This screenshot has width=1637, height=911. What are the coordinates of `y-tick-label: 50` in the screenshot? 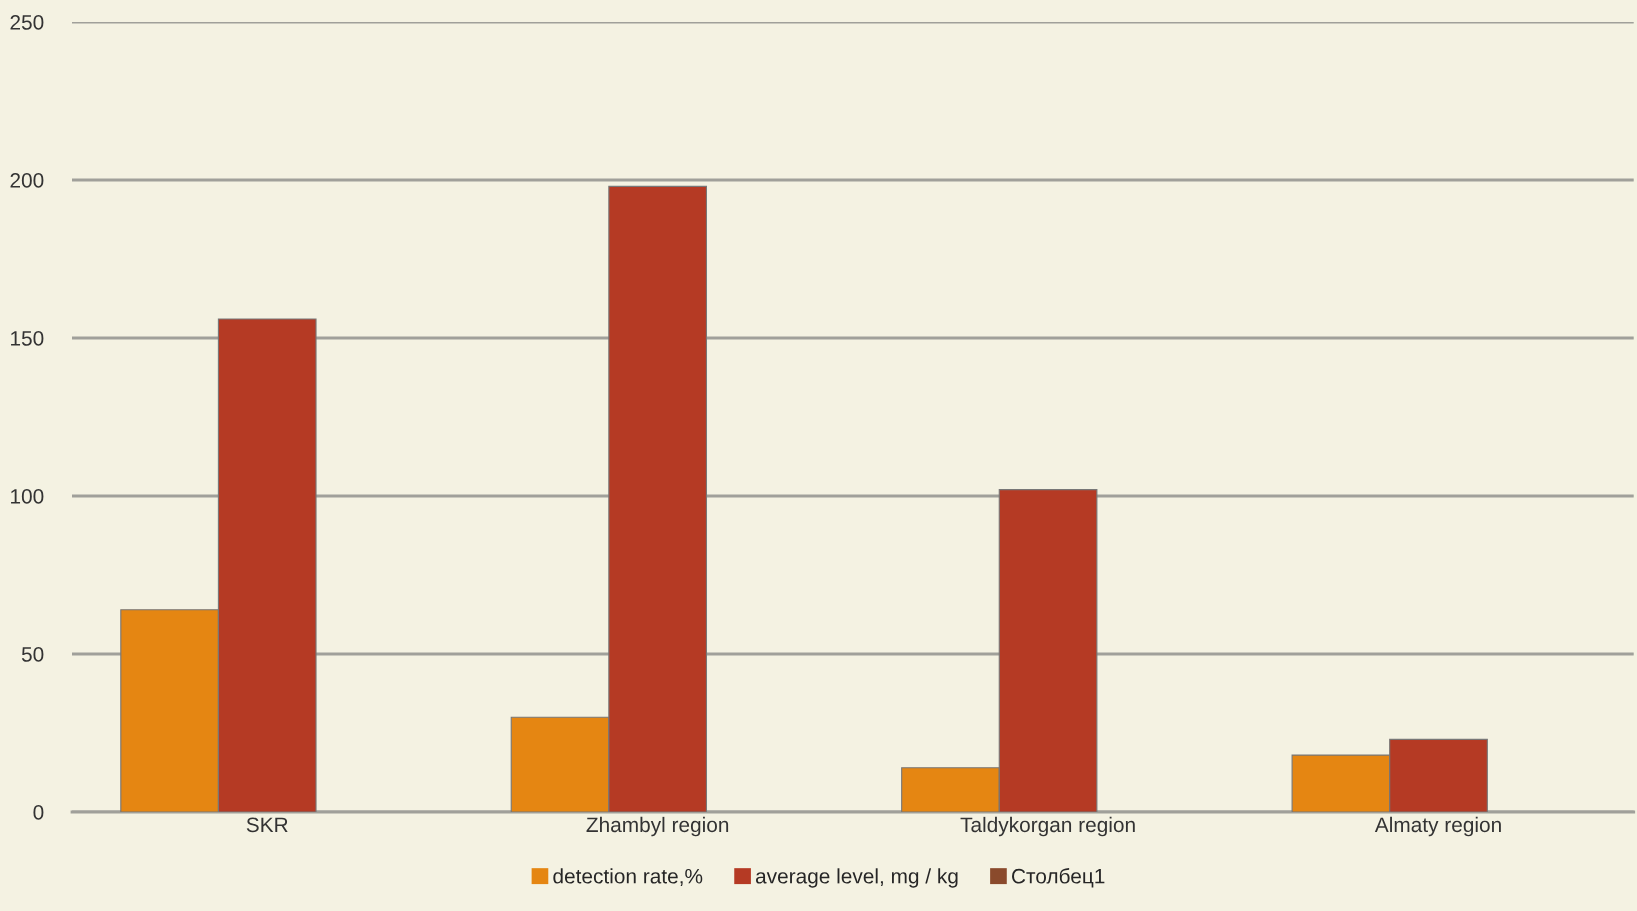 It's located at (32, 654).